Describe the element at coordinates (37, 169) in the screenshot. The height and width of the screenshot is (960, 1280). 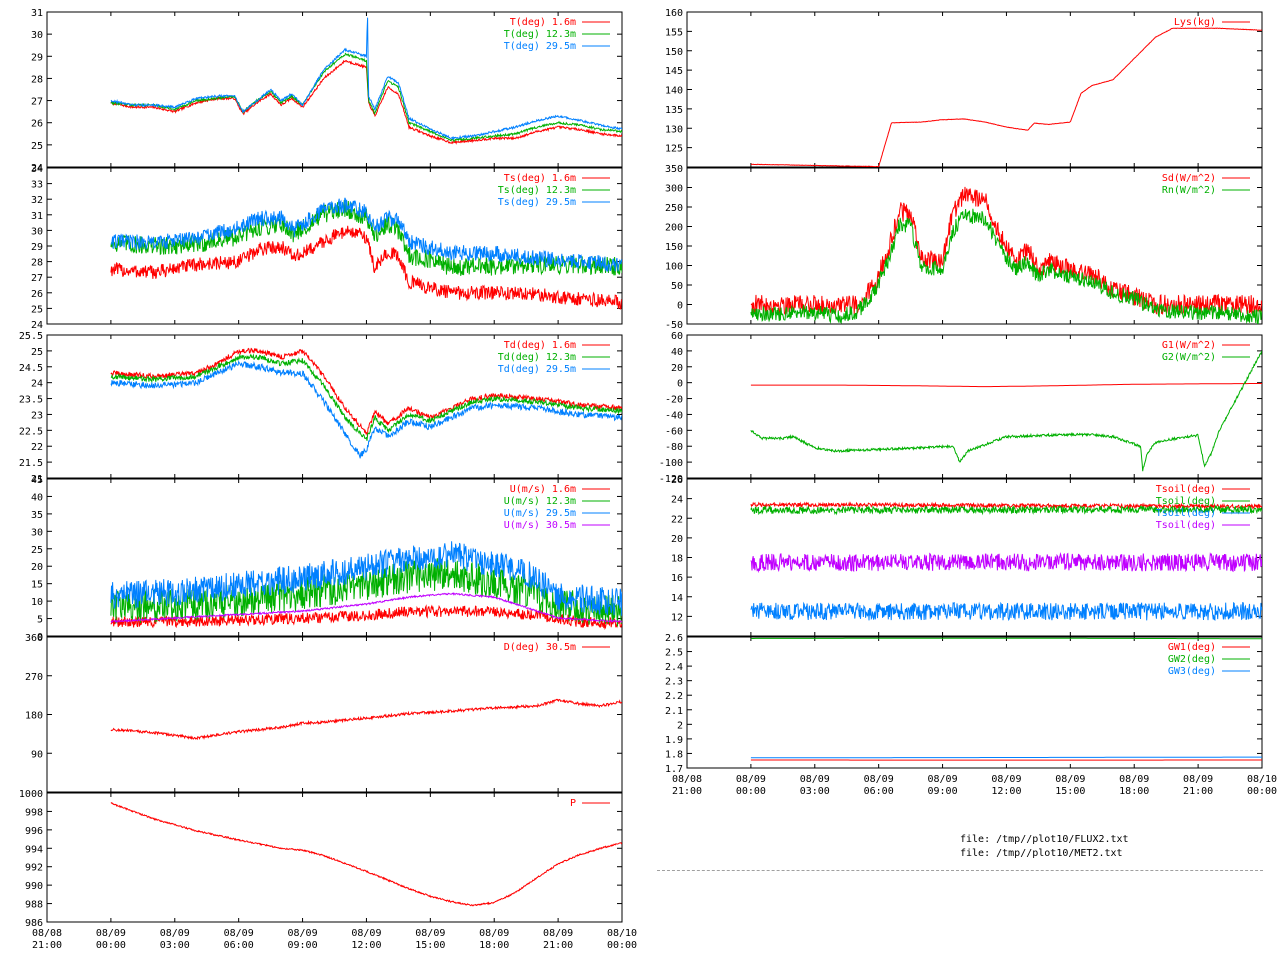
I see `y-tick-label: 34` at that location.